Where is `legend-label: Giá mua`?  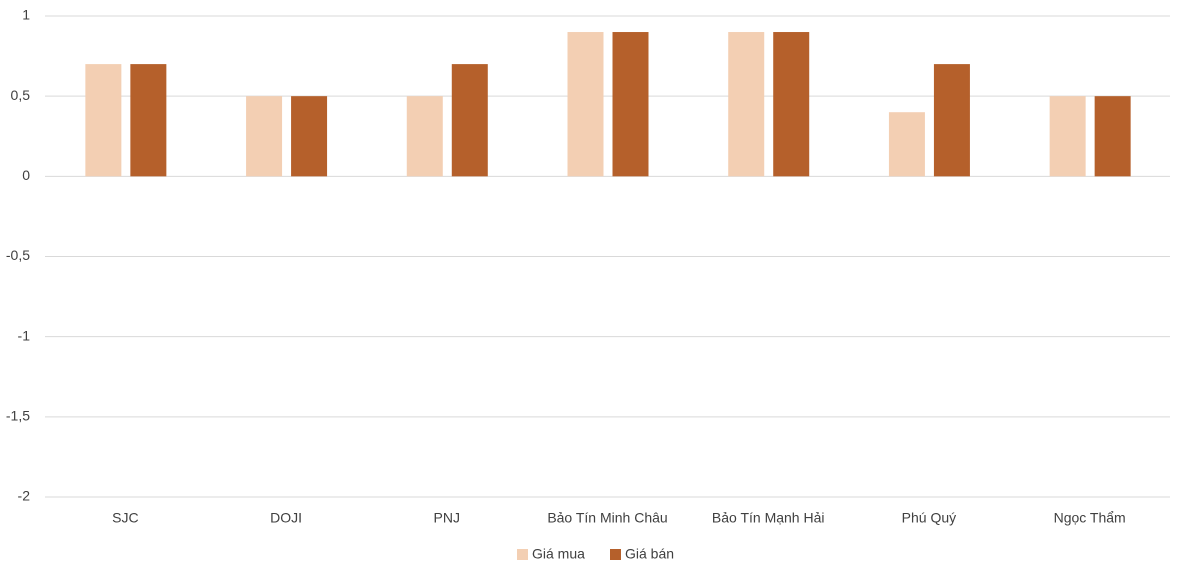 legend-label: Giá mua is located at coordinates (558, 554).